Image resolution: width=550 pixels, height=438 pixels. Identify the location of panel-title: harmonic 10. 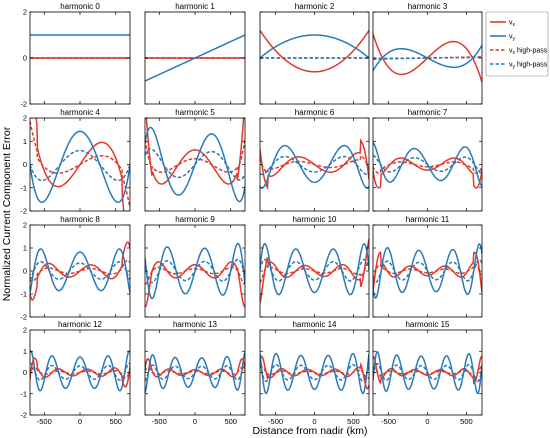
(314, 219).